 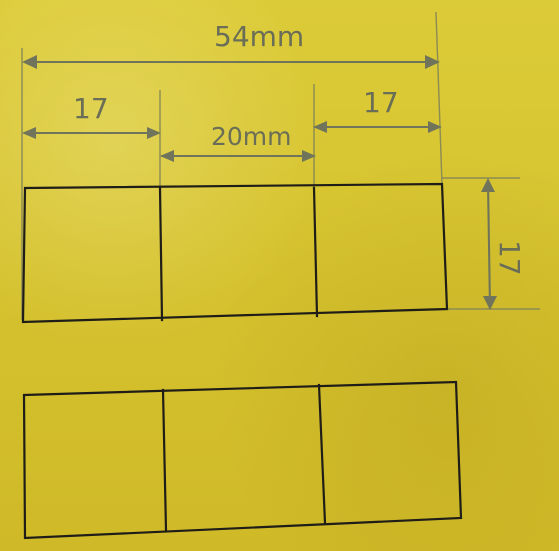 I want to click on overall-width-label: 54mm, so click(x=259, y=36).